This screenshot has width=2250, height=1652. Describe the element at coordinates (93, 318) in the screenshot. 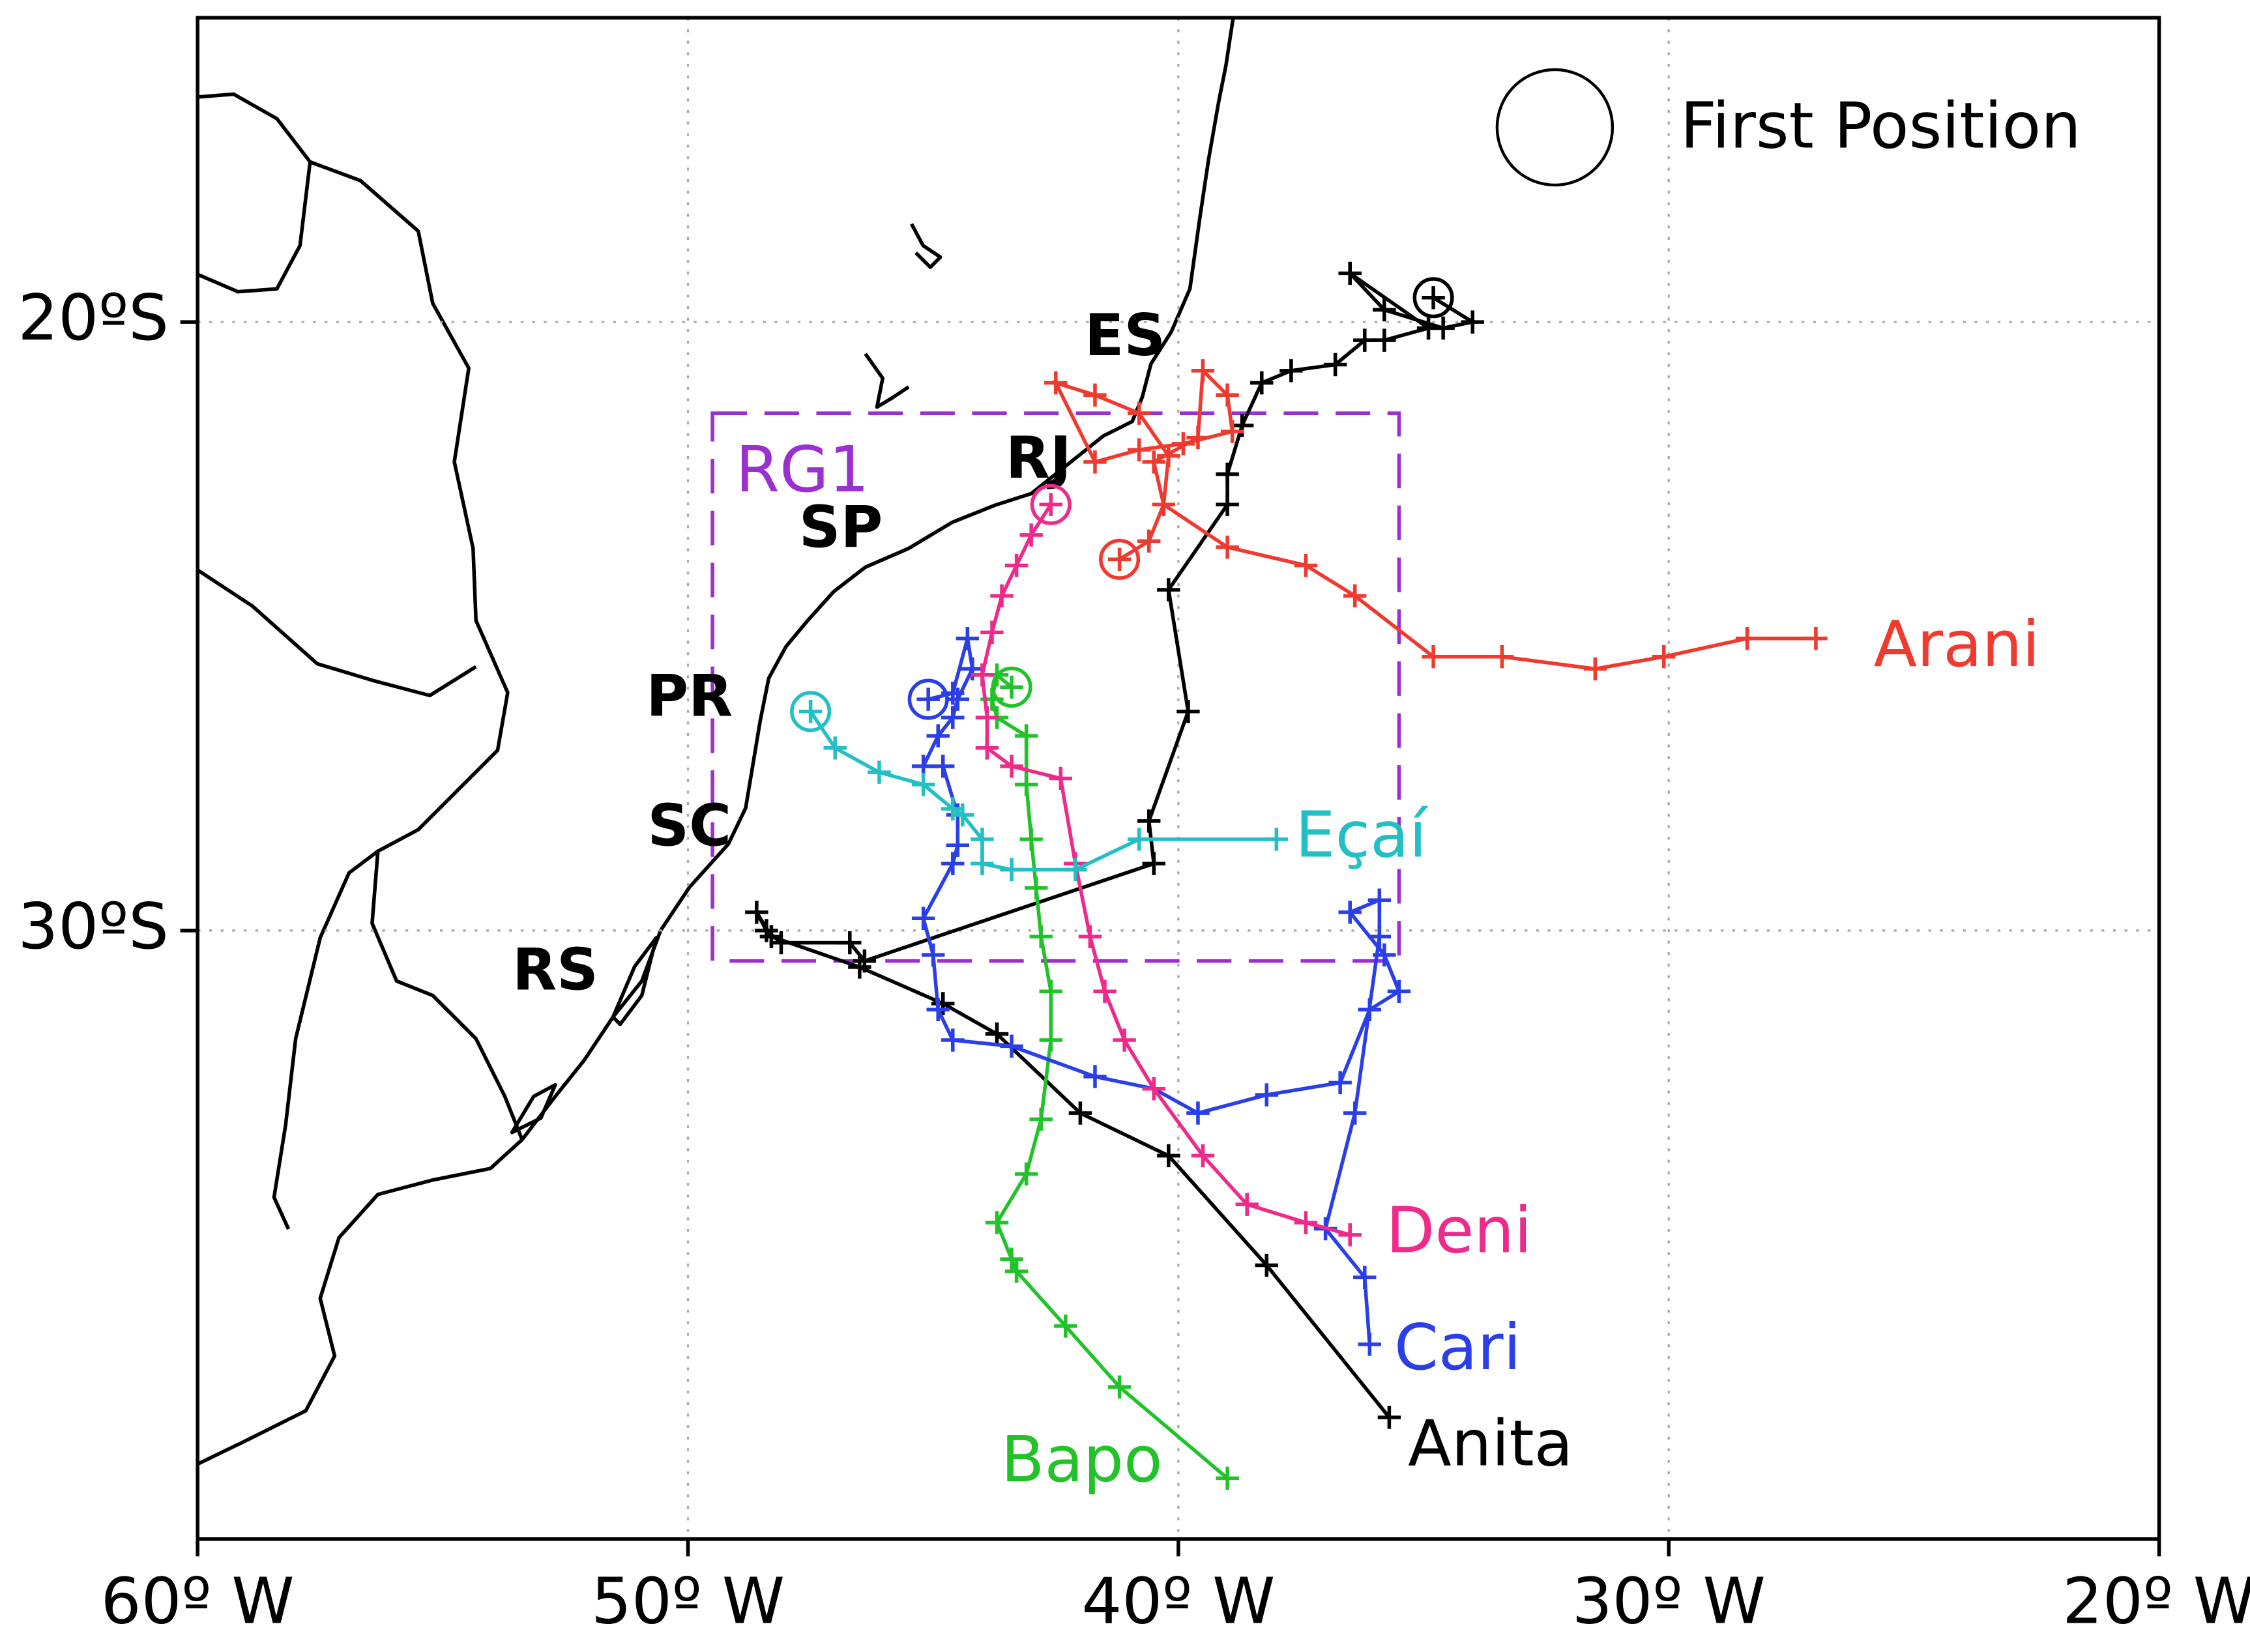

I see `y-tick-label: 20ºS` at that location.